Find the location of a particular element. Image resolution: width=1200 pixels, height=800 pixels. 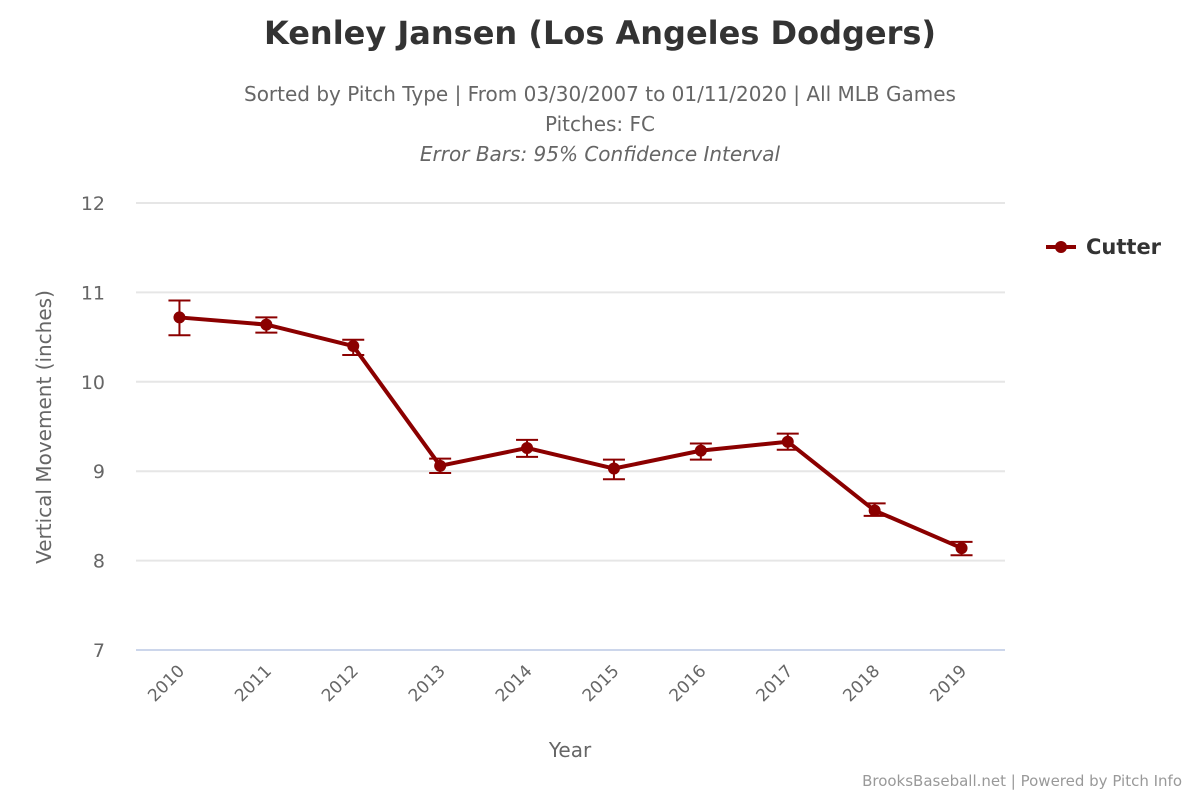

x-tick-label: 2014 is located at coordinates (514, 683).